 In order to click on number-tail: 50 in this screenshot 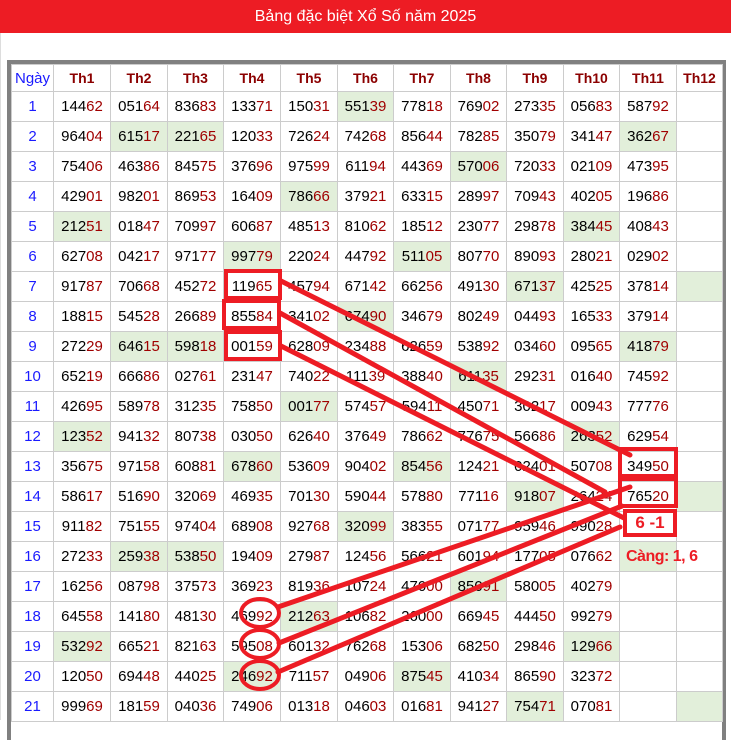, I will do `click(264, 436)`.